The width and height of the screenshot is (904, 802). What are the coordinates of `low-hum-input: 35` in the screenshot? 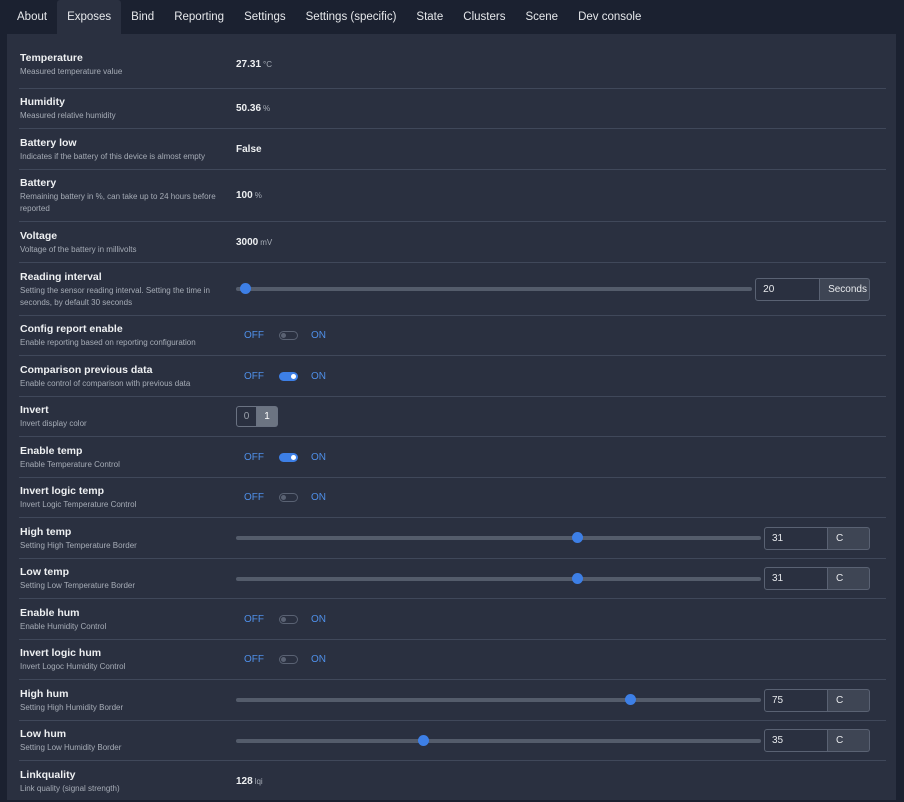 It's located at (796, 740).